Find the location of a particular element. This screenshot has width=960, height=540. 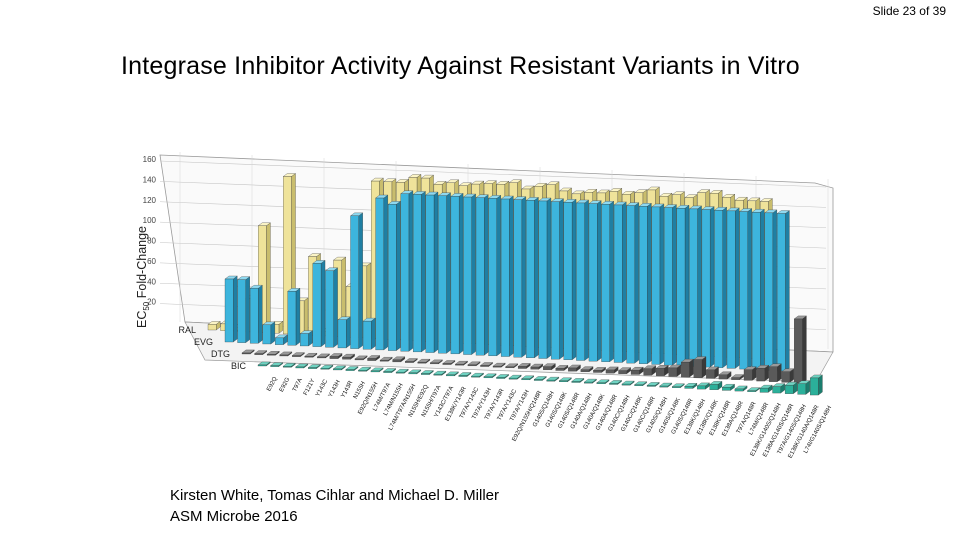

slide-counter: Slide 23 of 39 is located at coordinates (909, 11).